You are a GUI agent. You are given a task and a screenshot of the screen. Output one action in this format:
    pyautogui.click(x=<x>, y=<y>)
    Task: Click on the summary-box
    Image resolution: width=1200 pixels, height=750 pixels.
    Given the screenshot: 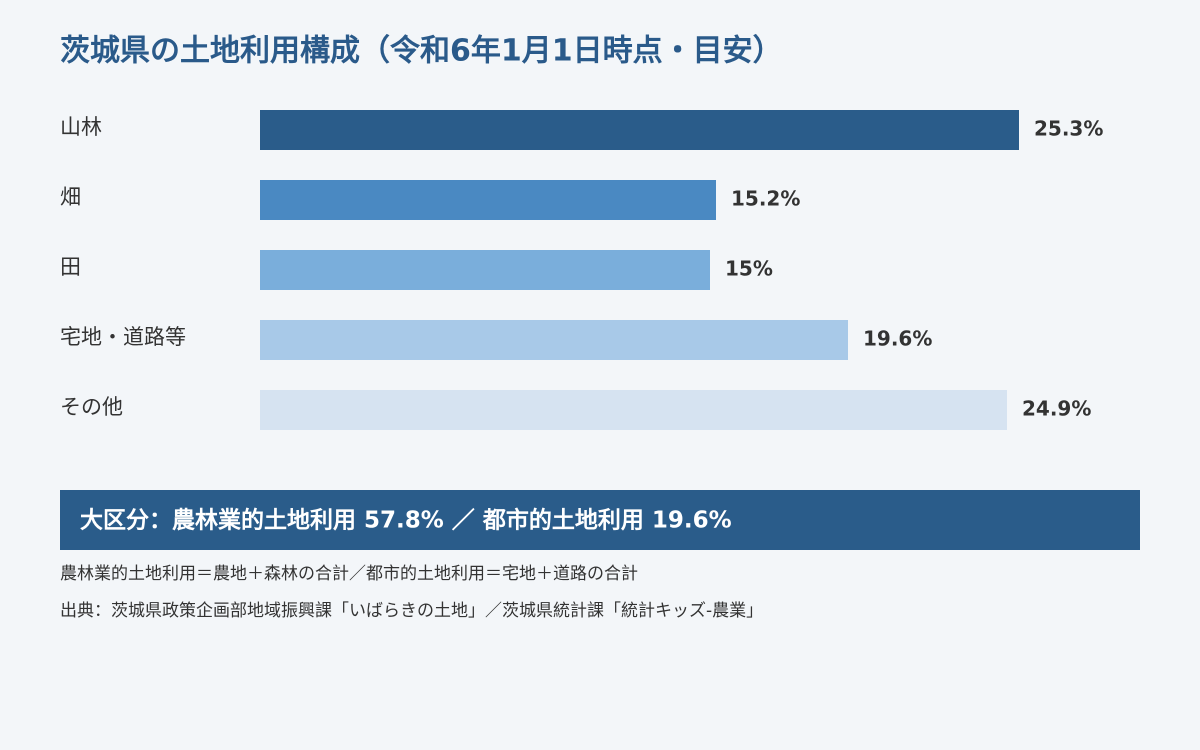 What is the action you would take?
    pyautogui.click(x=600, y=520)
    